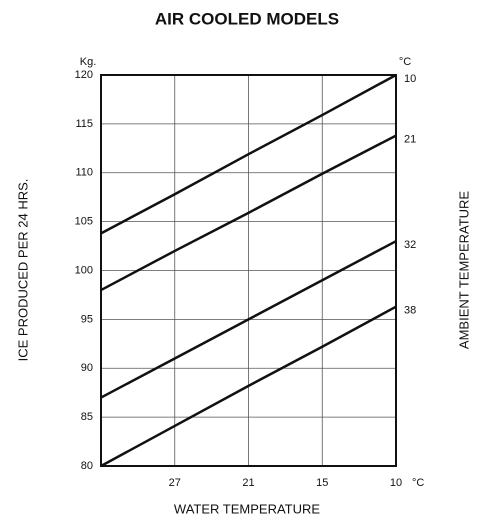 This screenshot has width=483, height=523. I want to click on x-axis-title: WATER TEMPERATURE, so click(247, 508).